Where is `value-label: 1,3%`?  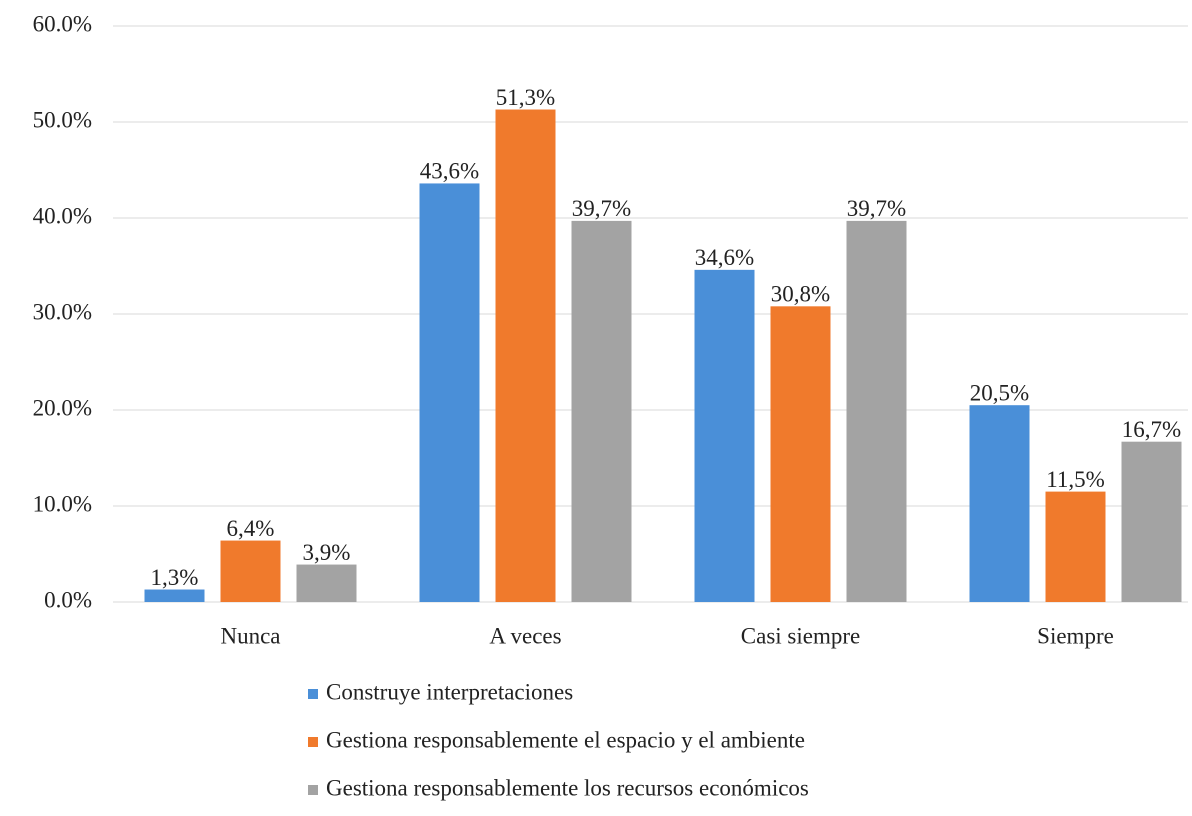 value-label: 1,3% is located at coordinates (175, 577).